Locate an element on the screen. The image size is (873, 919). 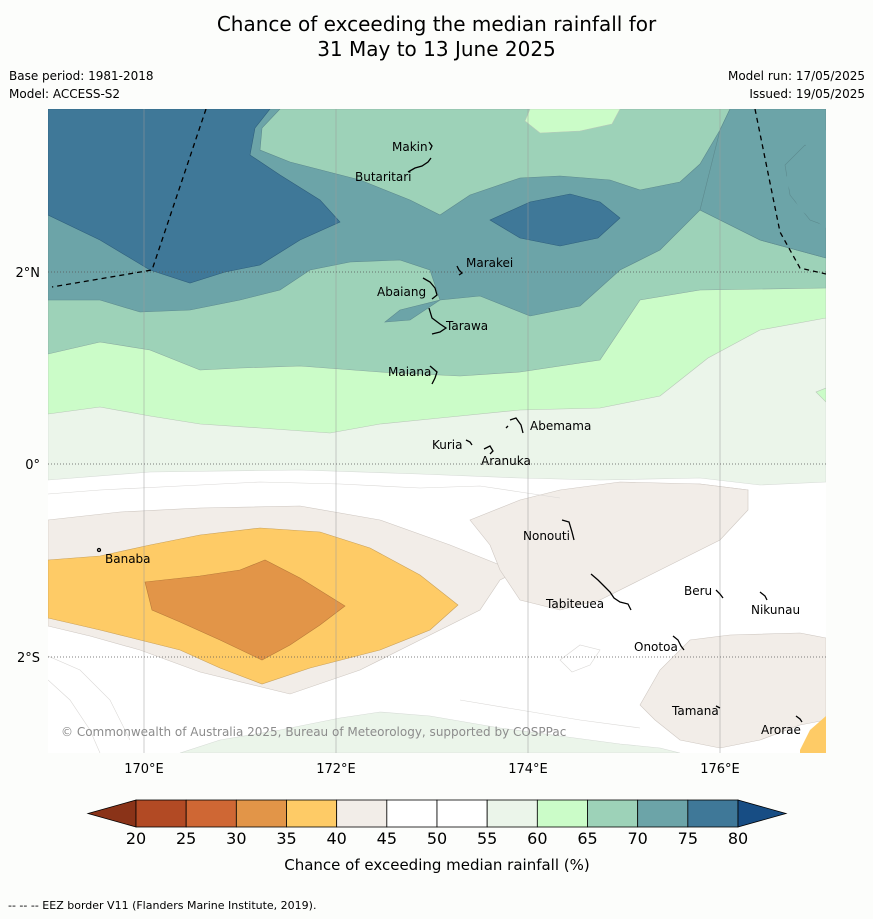
eez-border-east is located at coordinates (790, 192).